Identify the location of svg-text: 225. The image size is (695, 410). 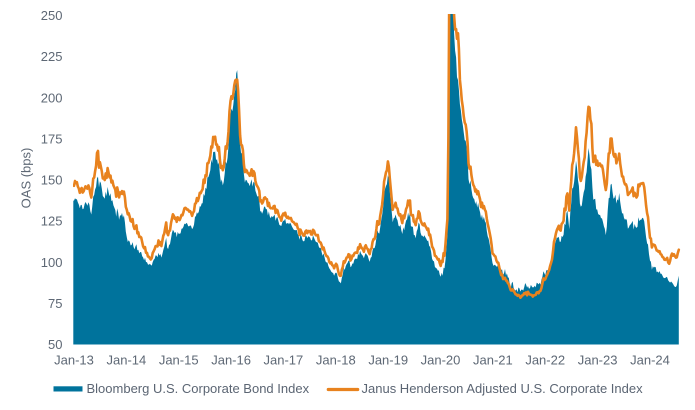
(52, 56).